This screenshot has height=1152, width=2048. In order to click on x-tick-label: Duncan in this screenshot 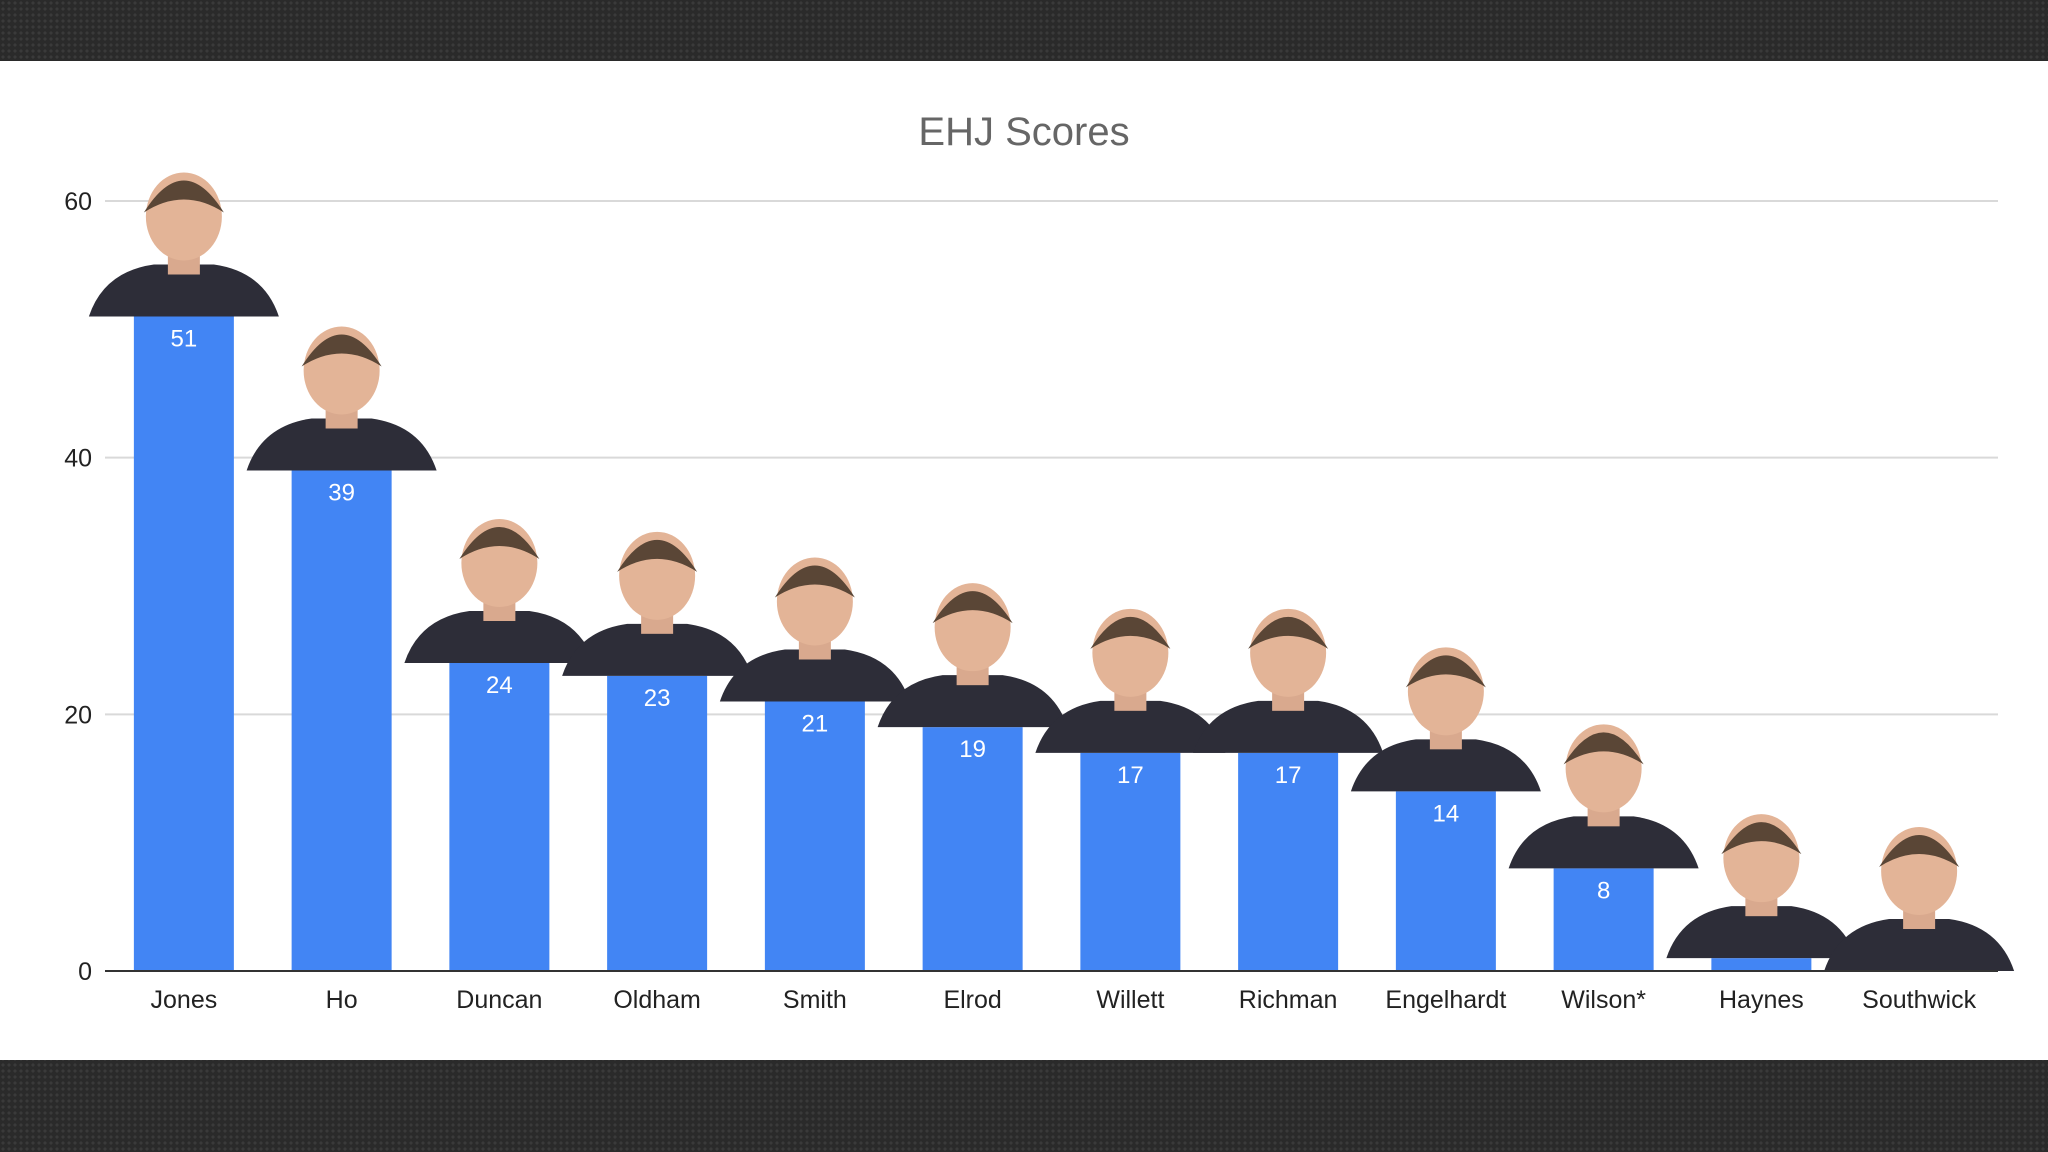, I will do `click(499, 1000)`.